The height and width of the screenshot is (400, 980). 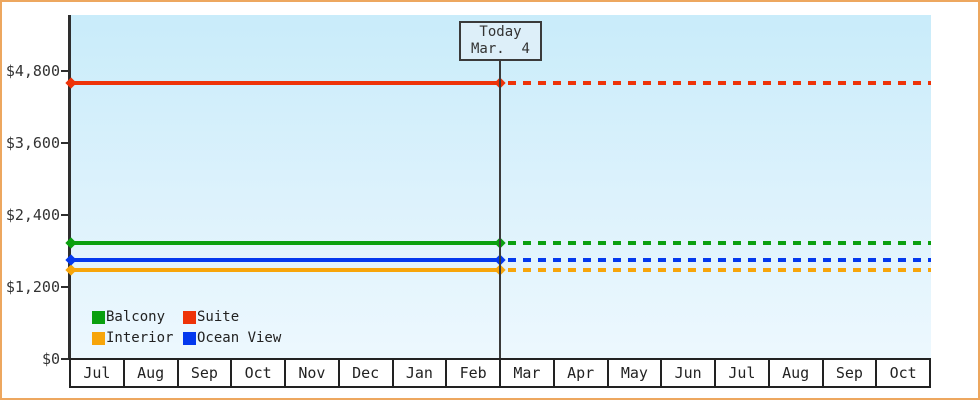 I want to click on today-label: Today, so click(x=500, y=32).